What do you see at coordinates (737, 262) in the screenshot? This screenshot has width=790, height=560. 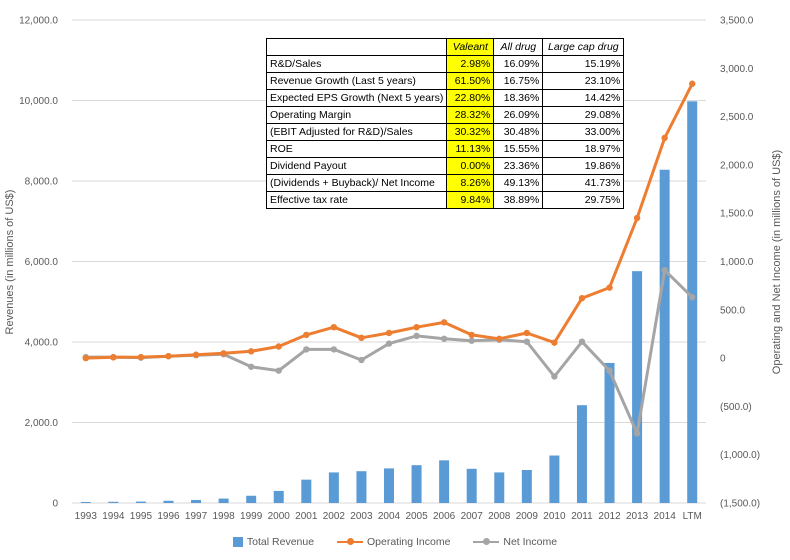 I see `y2-tick-label: 1,000.0` at bounding box center [737, 262].